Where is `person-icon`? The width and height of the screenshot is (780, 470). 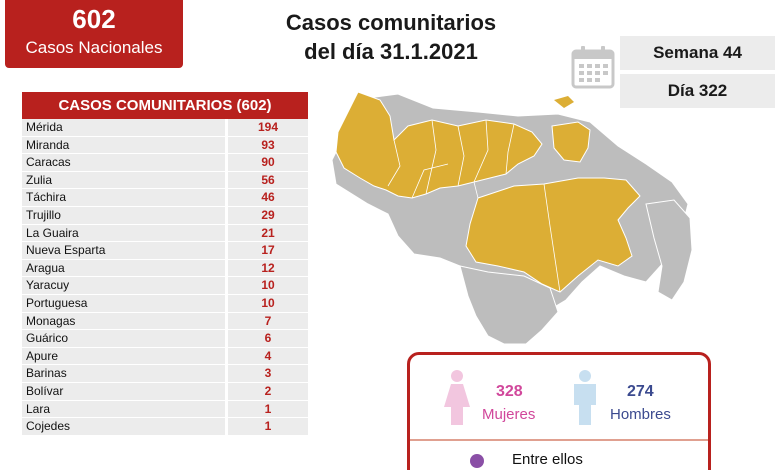
person-icon is located at coordinates (477, 461).